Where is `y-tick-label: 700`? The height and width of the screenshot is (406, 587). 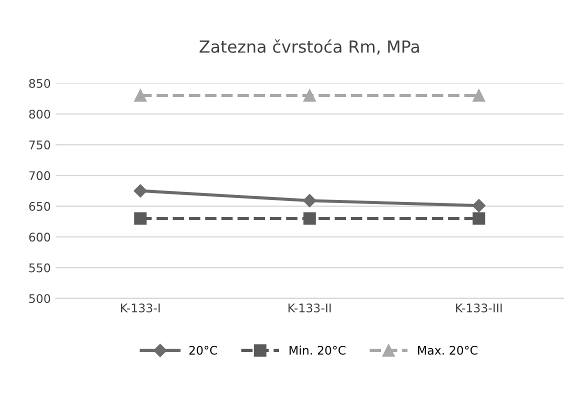
y-tick-label: 700 is located at coordinates (39, 175).